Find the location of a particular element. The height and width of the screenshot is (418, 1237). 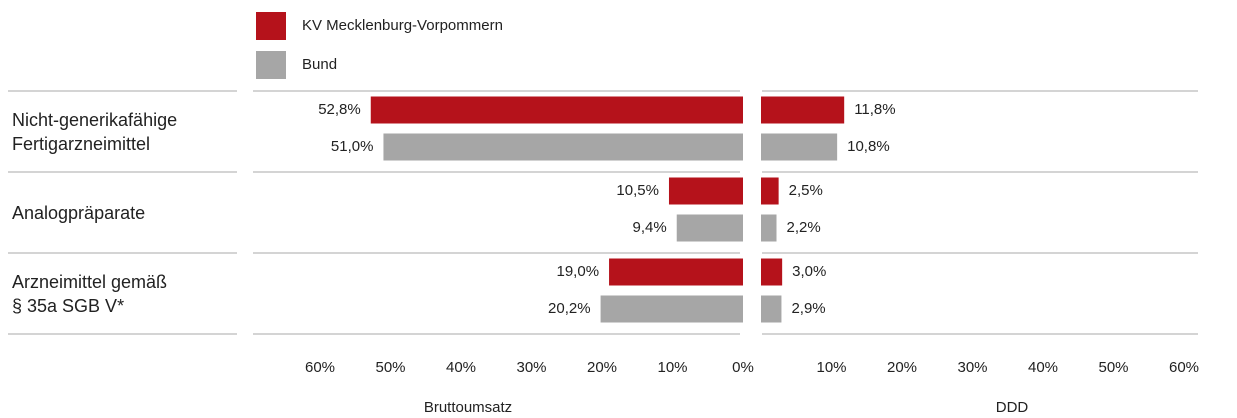

category-label: Arzneimittel gemäß § 35a SGB V* is located at coordinates (90, 293).